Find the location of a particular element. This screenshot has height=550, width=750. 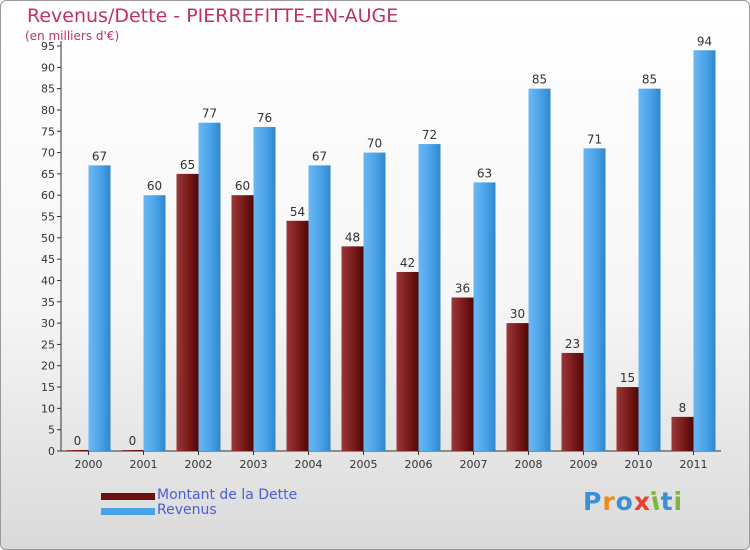

y-tick-label: 85 is located at coordinates (48, 89).